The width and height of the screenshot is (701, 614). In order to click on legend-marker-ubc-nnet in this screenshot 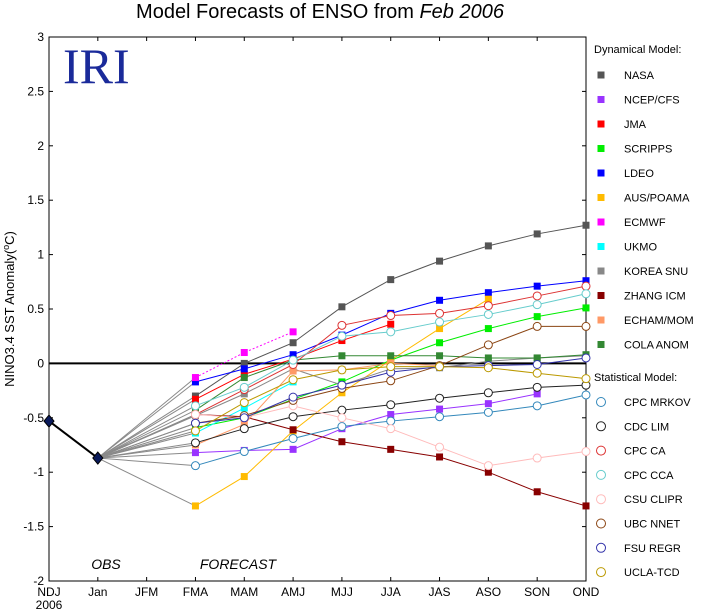, I will do `click(601, 523)`.